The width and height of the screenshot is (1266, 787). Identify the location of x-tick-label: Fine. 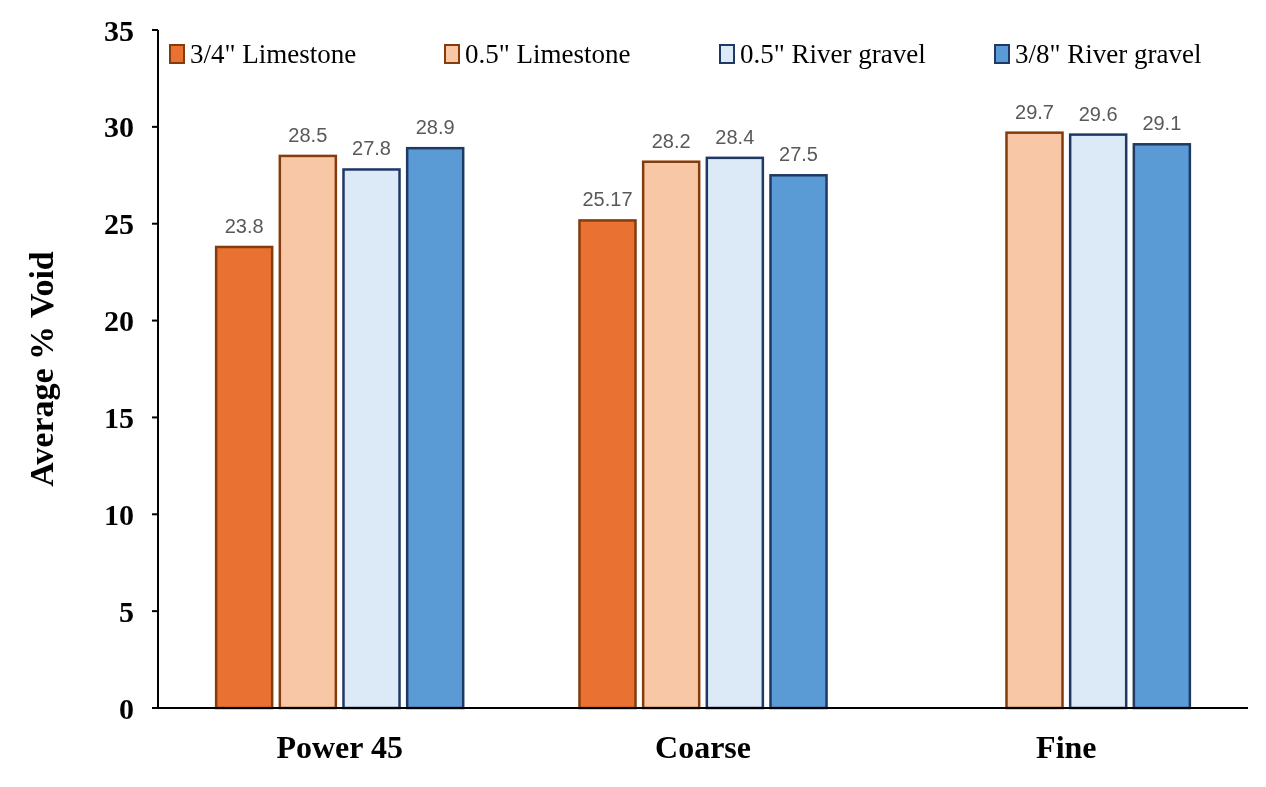
(1066, 747).